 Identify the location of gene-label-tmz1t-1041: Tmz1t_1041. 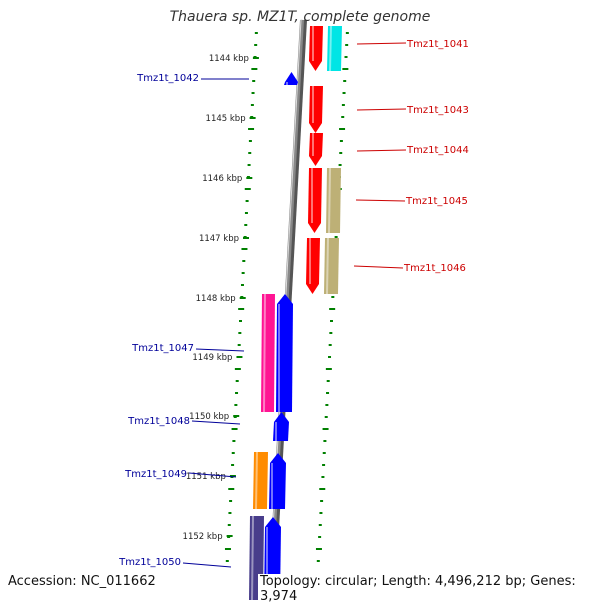
(412, 44).